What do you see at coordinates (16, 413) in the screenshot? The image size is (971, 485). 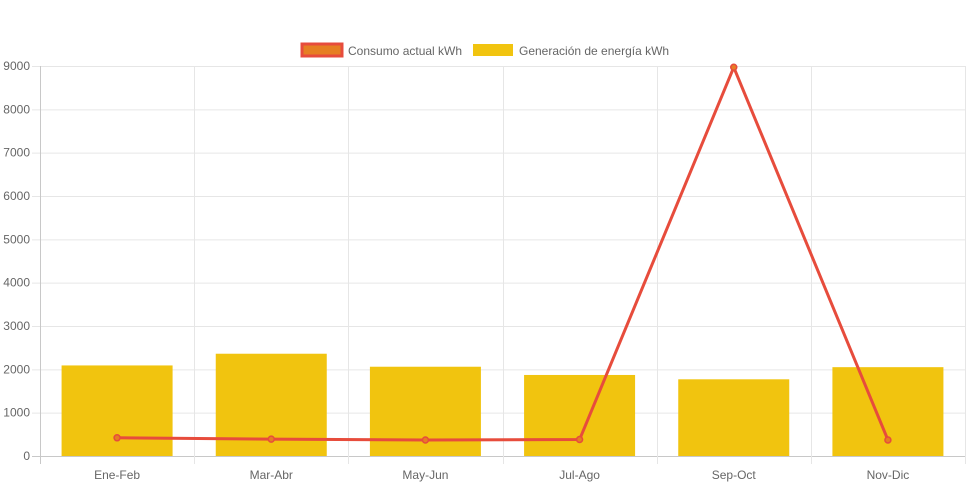 I see `y-tick-label: 1000` at bounding box center [16, 413].